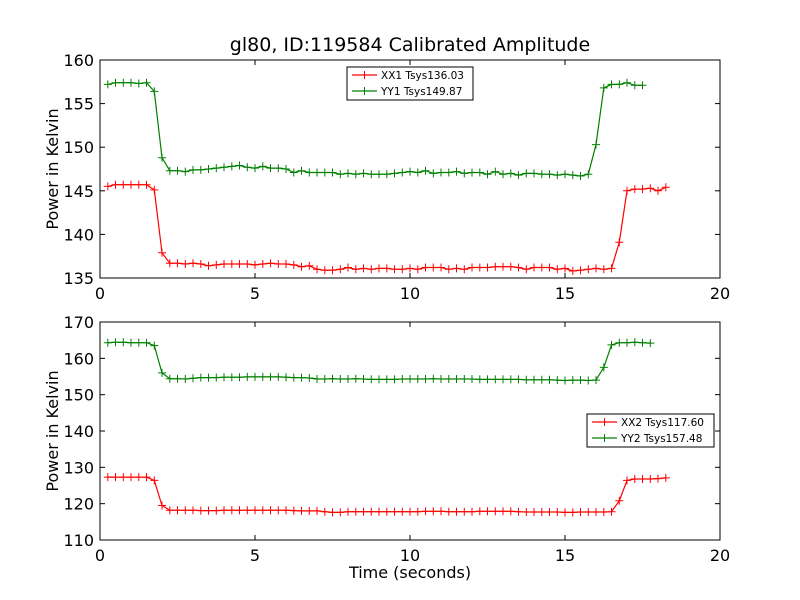  I want to click on y-tick-label: 150, so click(78, 395).